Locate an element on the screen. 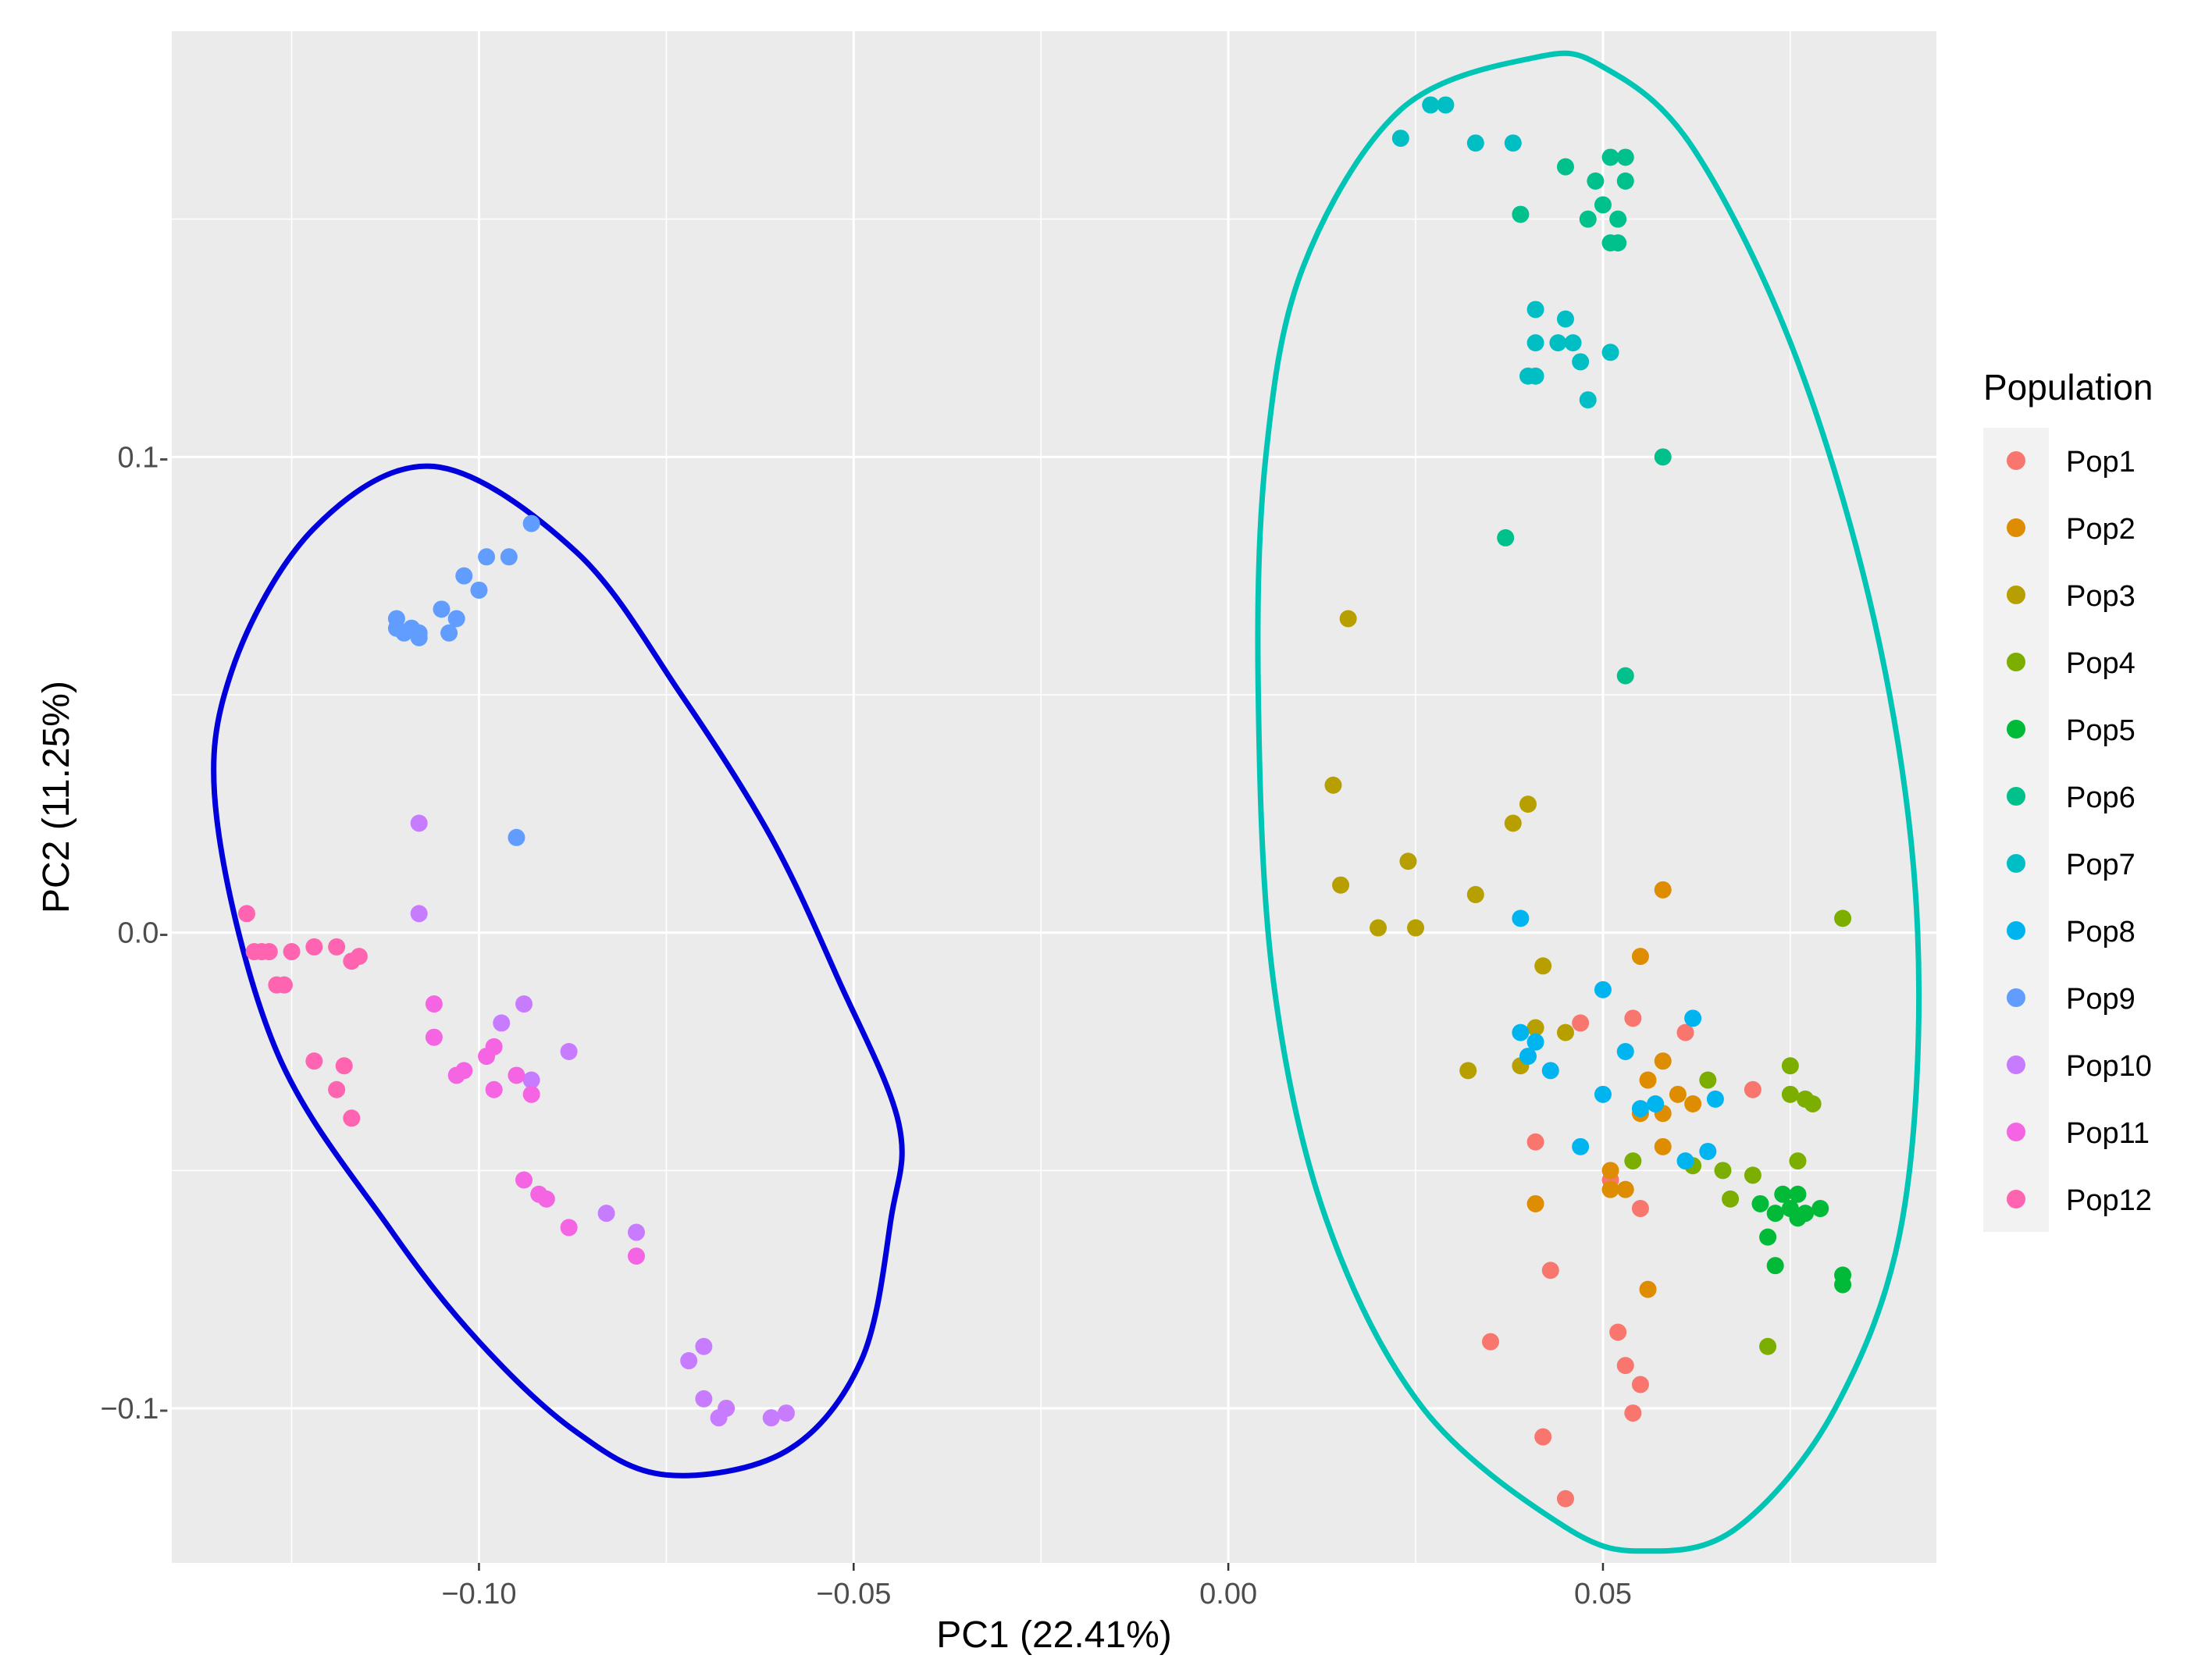 Image resolution: width=2205 pixels, height=1680 pixels. x-tick-label: 0.00 is located at coordinates (1228, 1594).